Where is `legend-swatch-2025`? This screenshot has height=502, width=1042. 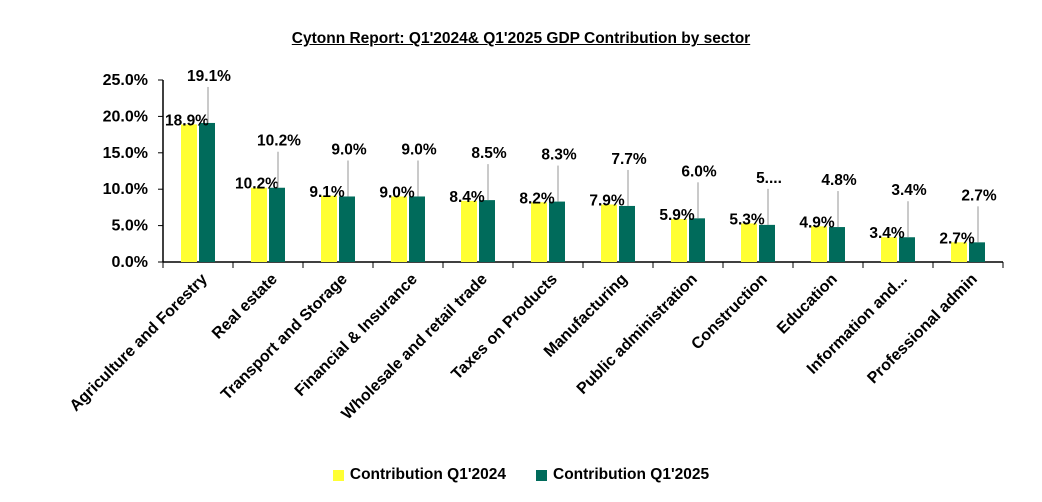 legend-swatch-2025 is located at coordinates (541, 475).